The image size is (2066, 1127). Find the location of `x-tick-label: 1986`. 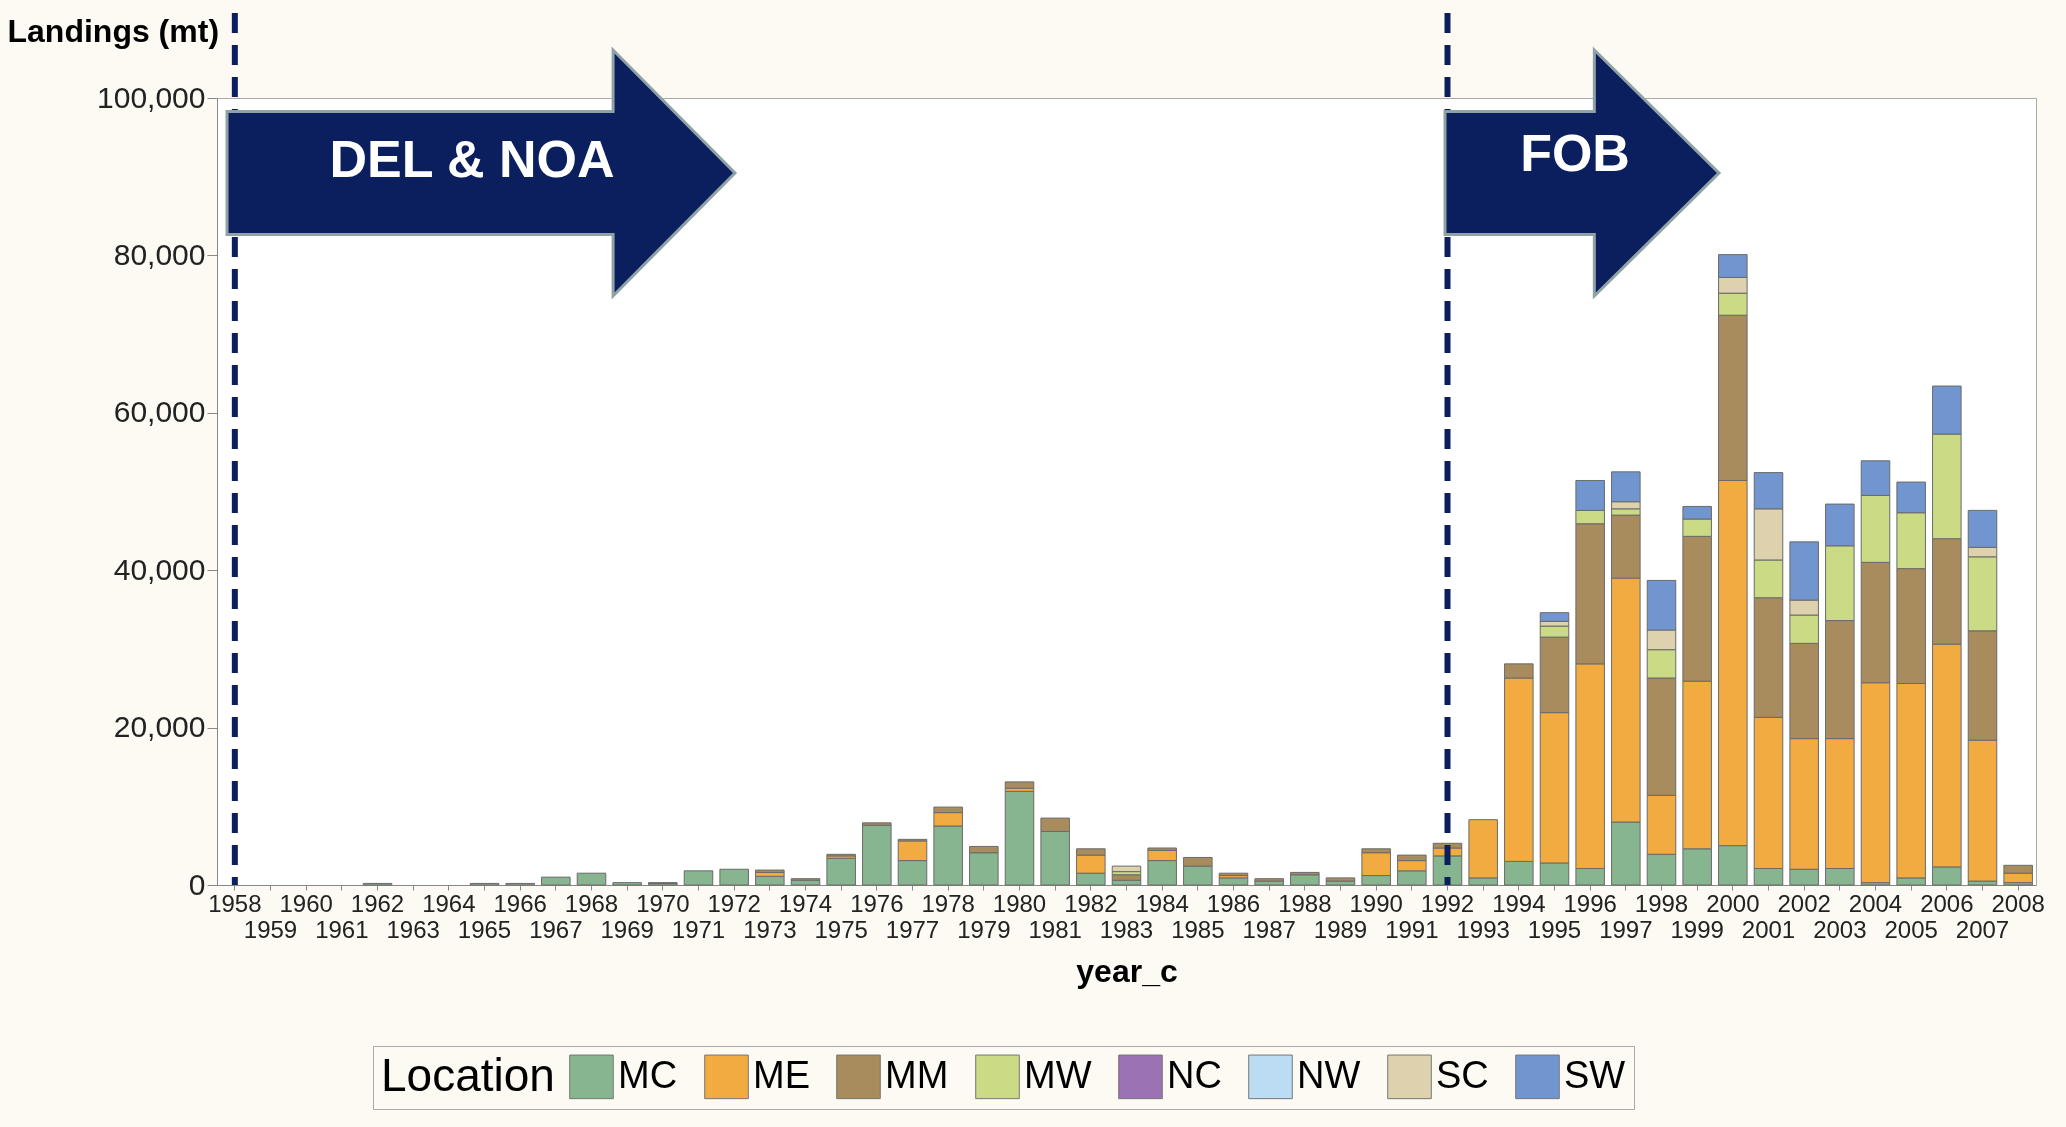

x-tick-label: 1986 is located at coordinates (1233, 903).